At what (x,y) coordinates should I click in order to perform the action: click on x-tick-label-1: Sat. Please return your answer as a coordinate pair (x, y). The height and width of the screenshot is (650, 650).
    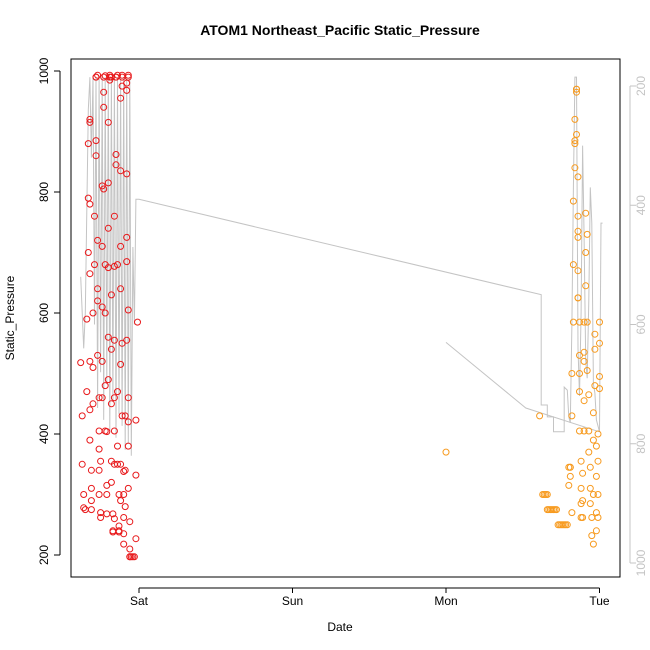
    Looking at the image, I should click on (139, 601).